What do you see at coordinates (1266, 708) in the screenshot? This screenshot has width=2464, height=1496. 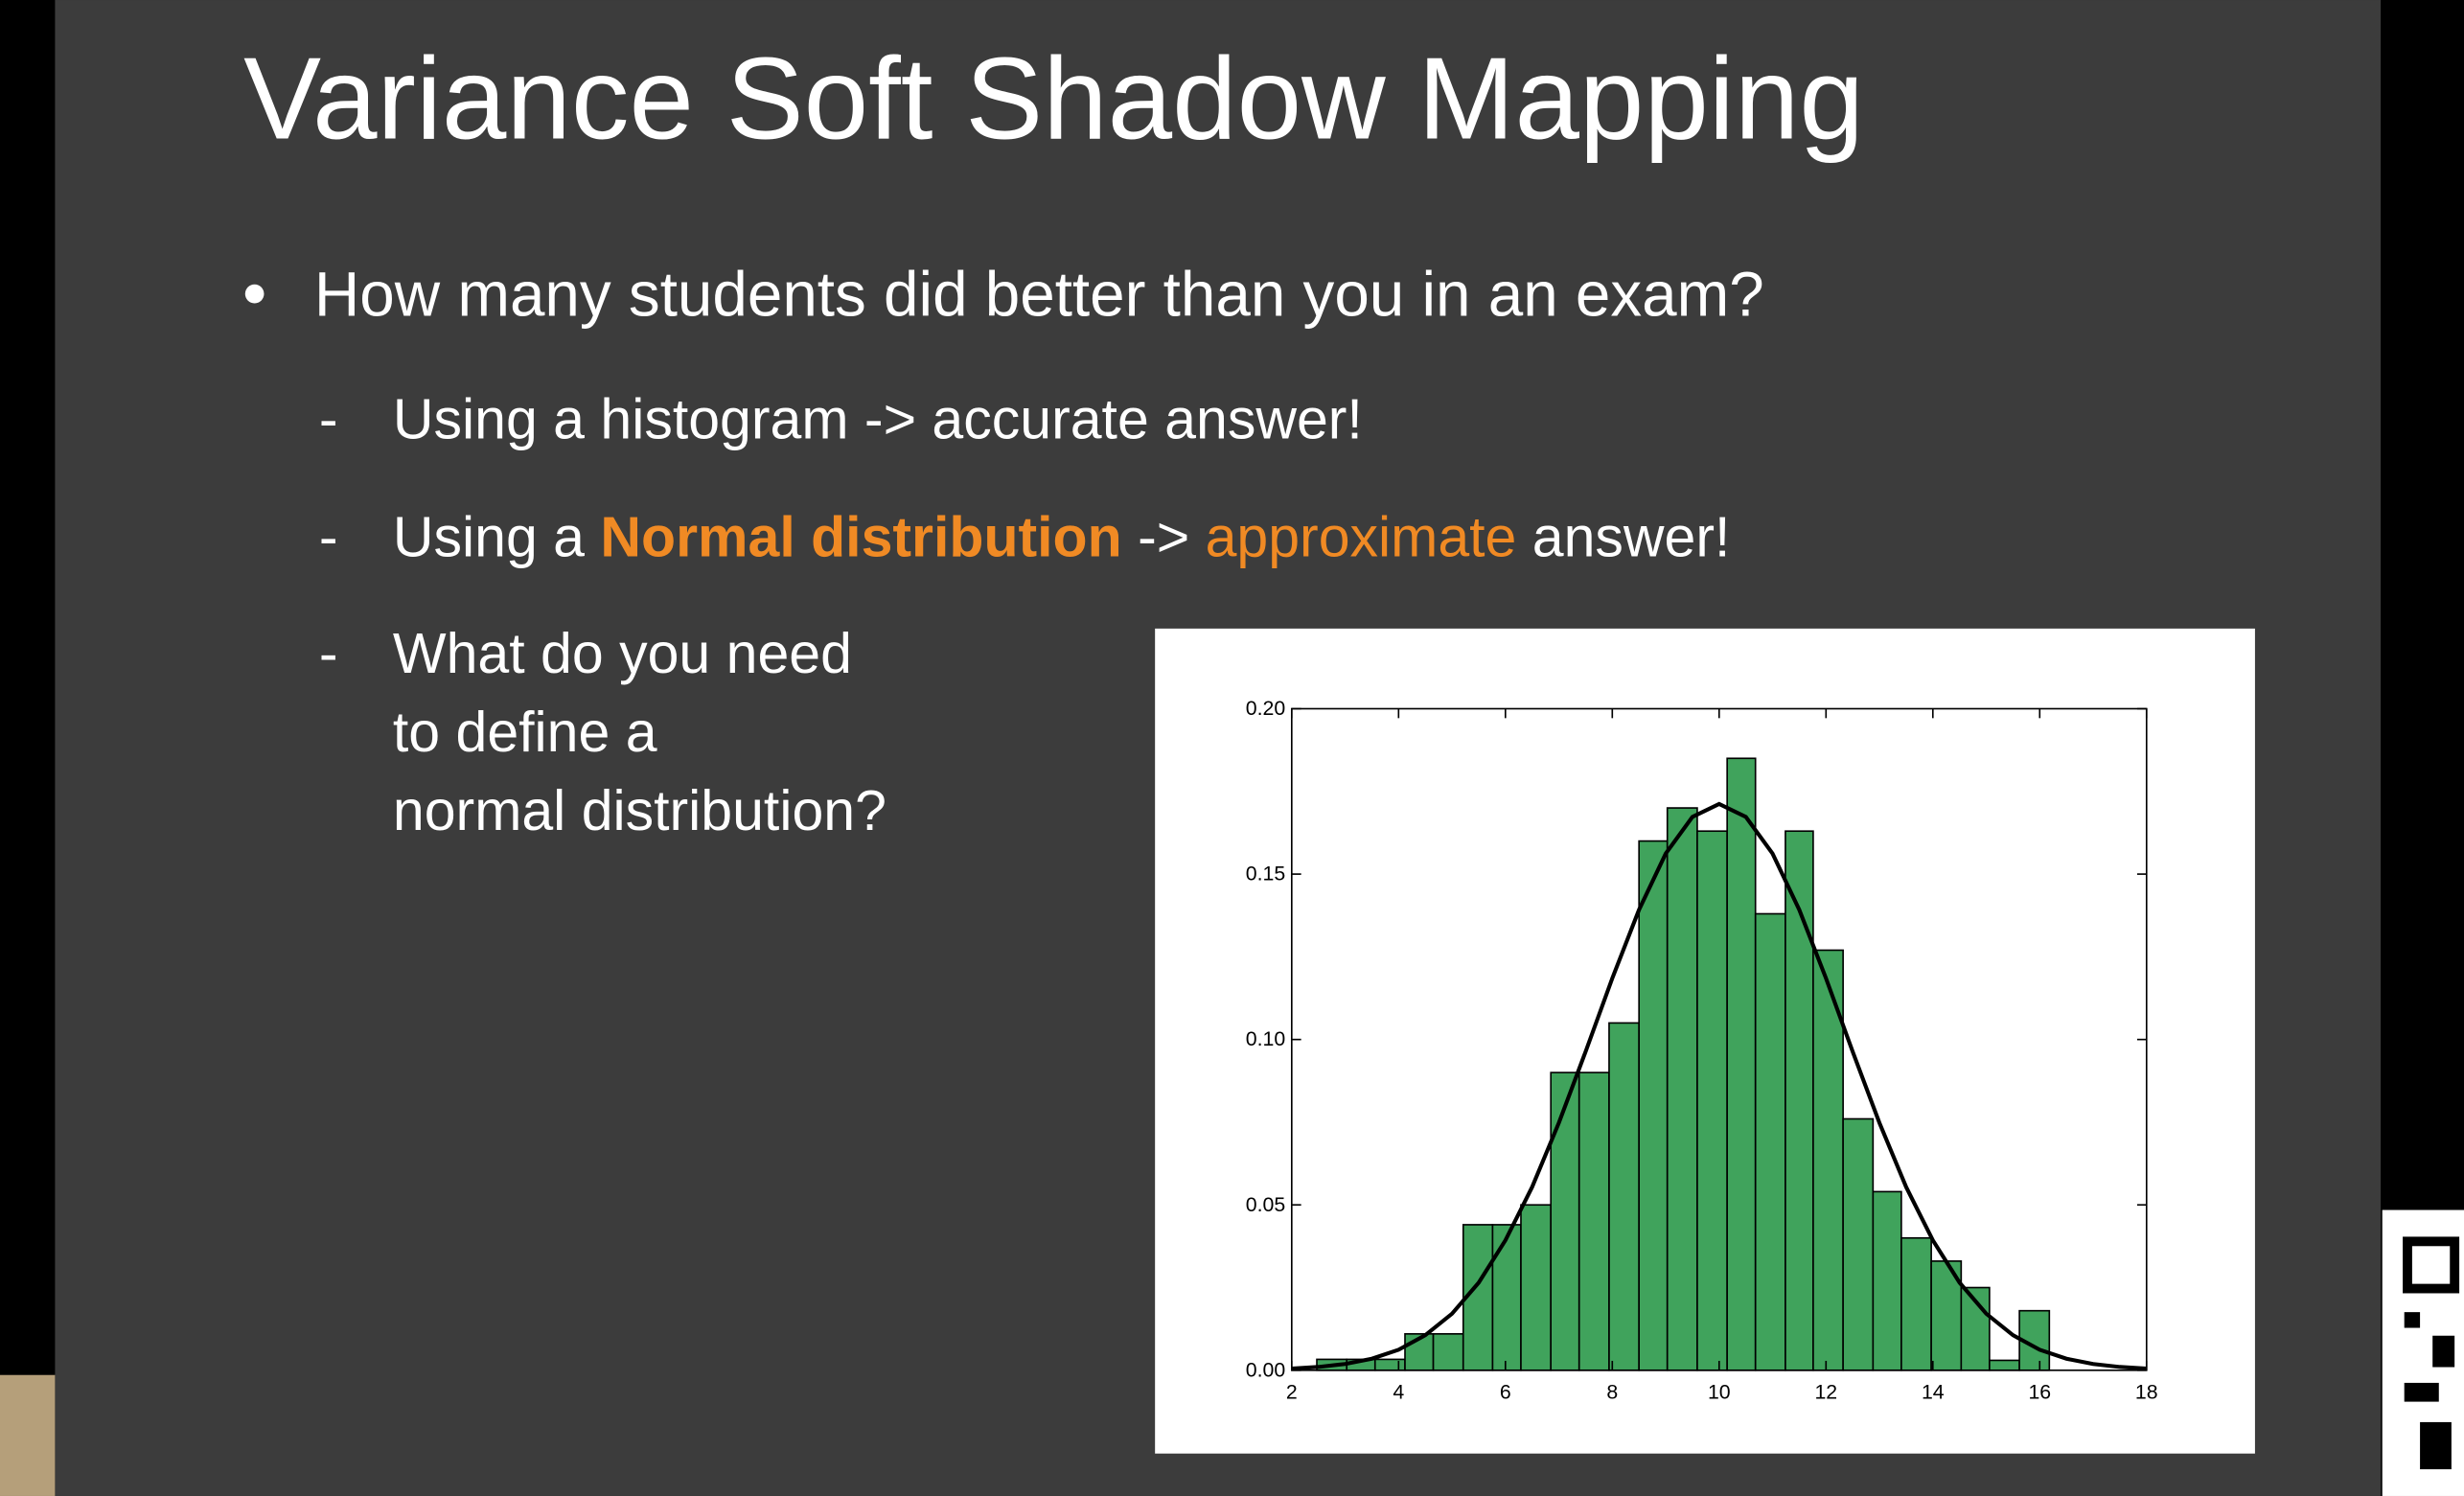 I see `y-tick-label: 0.20` at bounding box center [1266, 708].